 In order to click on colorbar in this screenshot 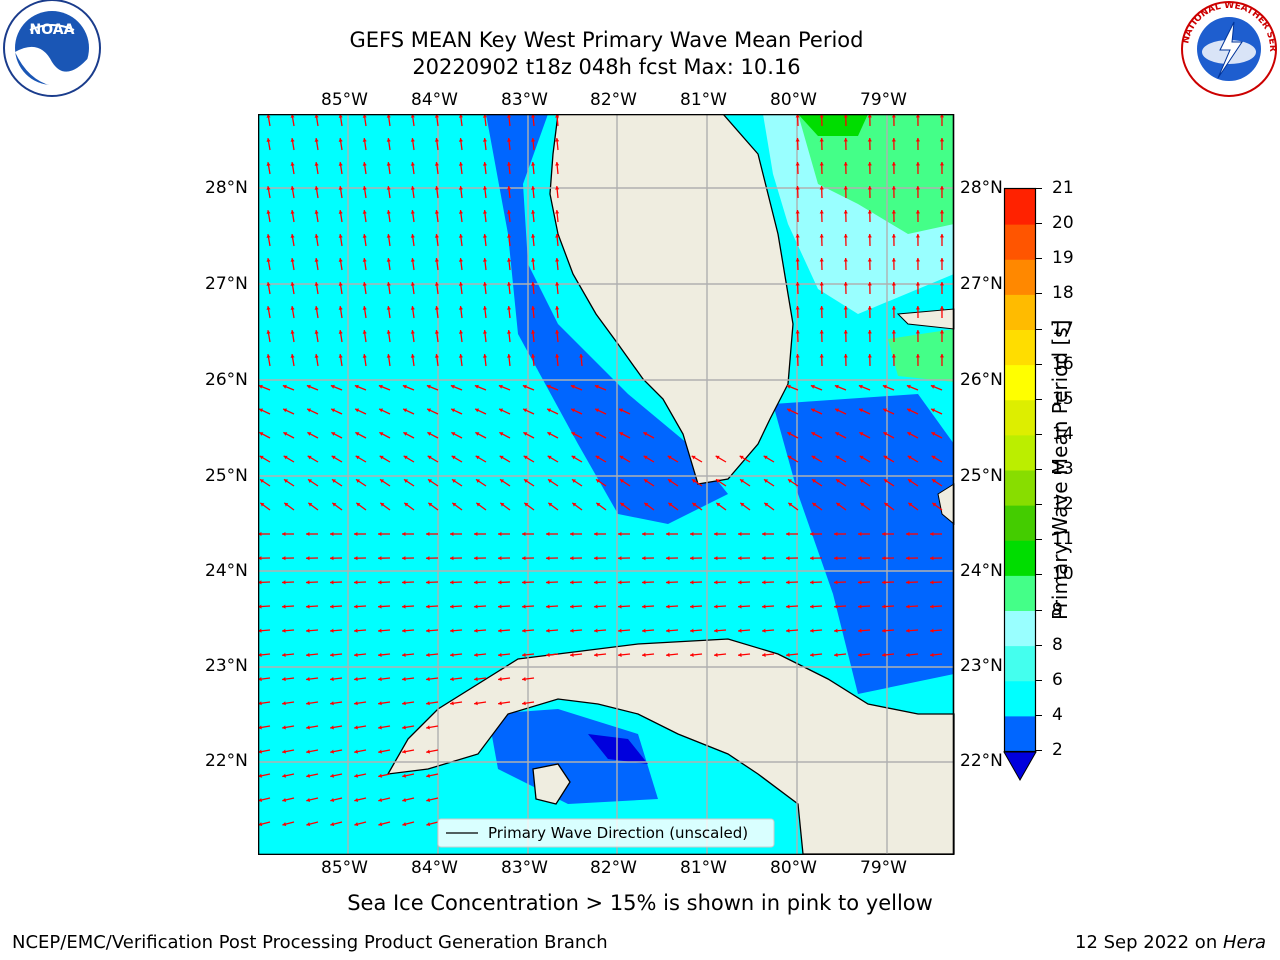, I will do `click(1020, 484)`.